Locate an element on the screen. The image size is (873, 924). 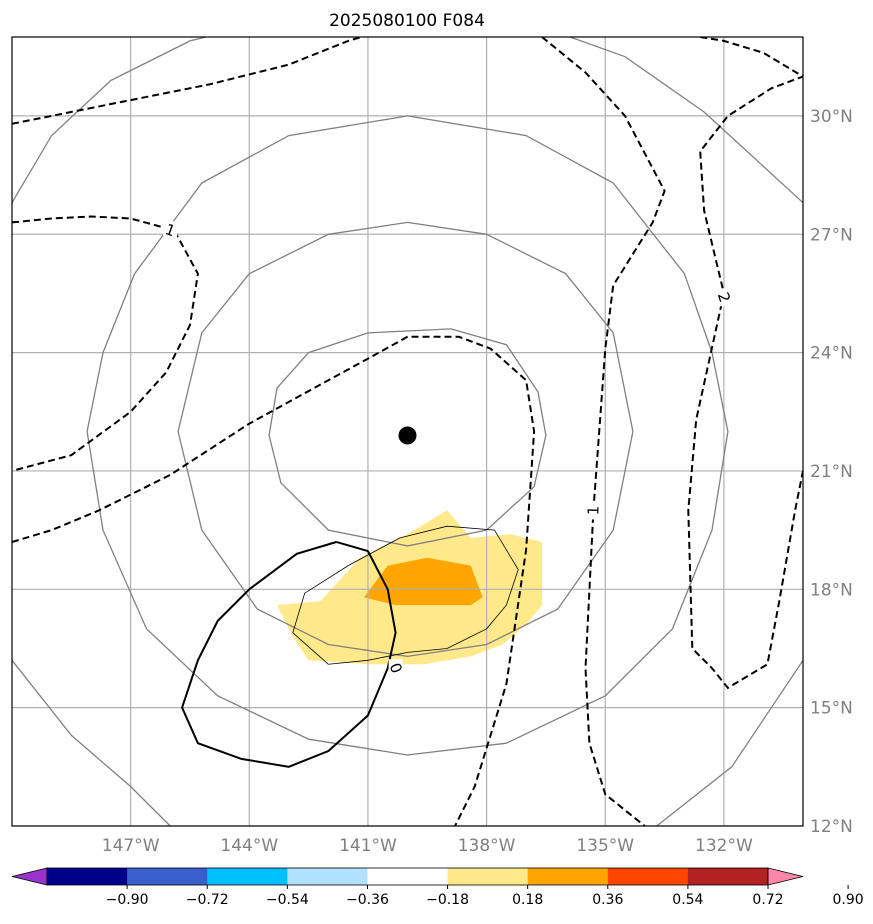
lon-tick-label: 138°W is located at coordinates (487, 846).